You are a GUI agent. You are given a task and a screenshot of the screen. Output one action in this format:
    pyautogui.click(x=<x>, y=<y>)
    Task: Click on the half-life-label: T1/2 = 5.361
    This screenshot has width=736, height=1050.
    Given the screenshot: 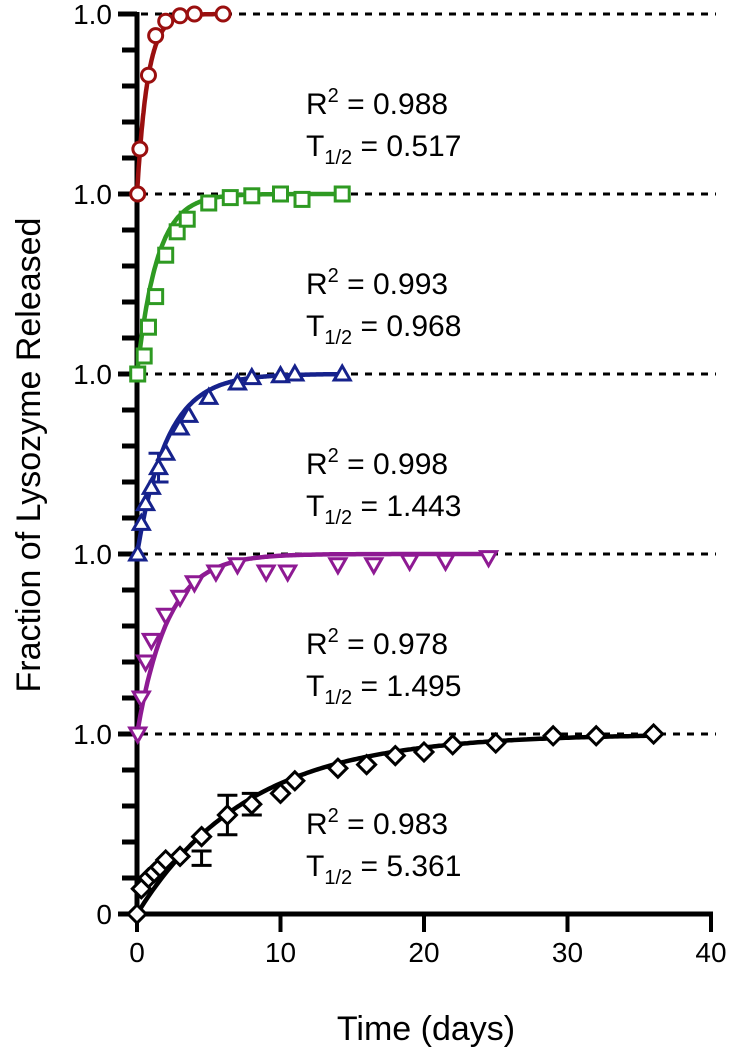 What is the action you would take?
    pyautogui.click(x=383, y=869)
    